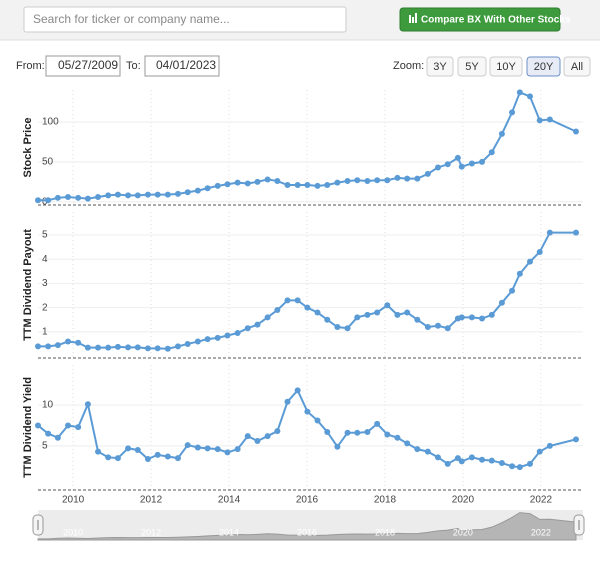 The width and height of the screenshot is (600, 563). I want to click on to-input, so click(182, 66).